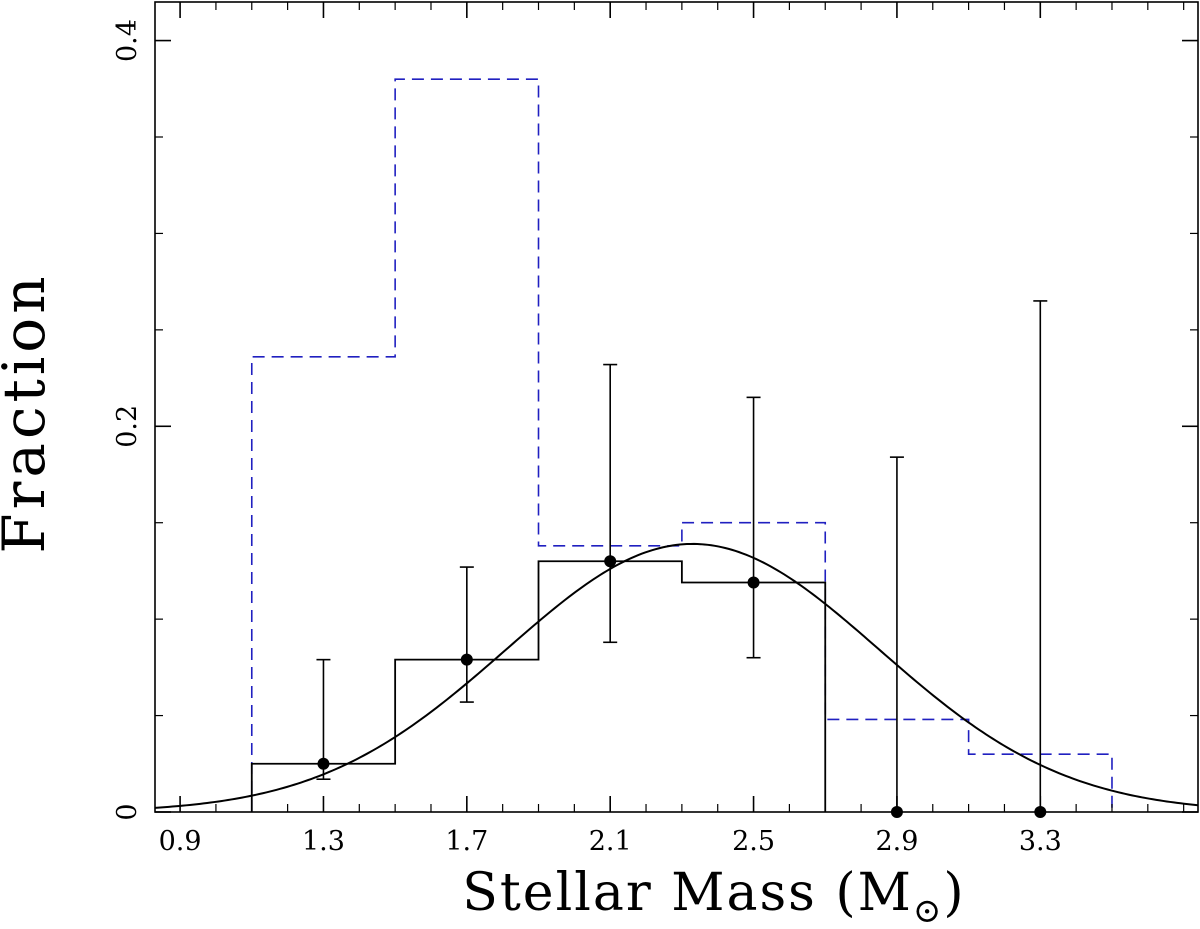 The width and height of the screenshot is (1200, 929). What do you see at coordinates (180, 841) in the screenshot?
I see `x-tick-label: 0.9` at bounding box center [180, 841].